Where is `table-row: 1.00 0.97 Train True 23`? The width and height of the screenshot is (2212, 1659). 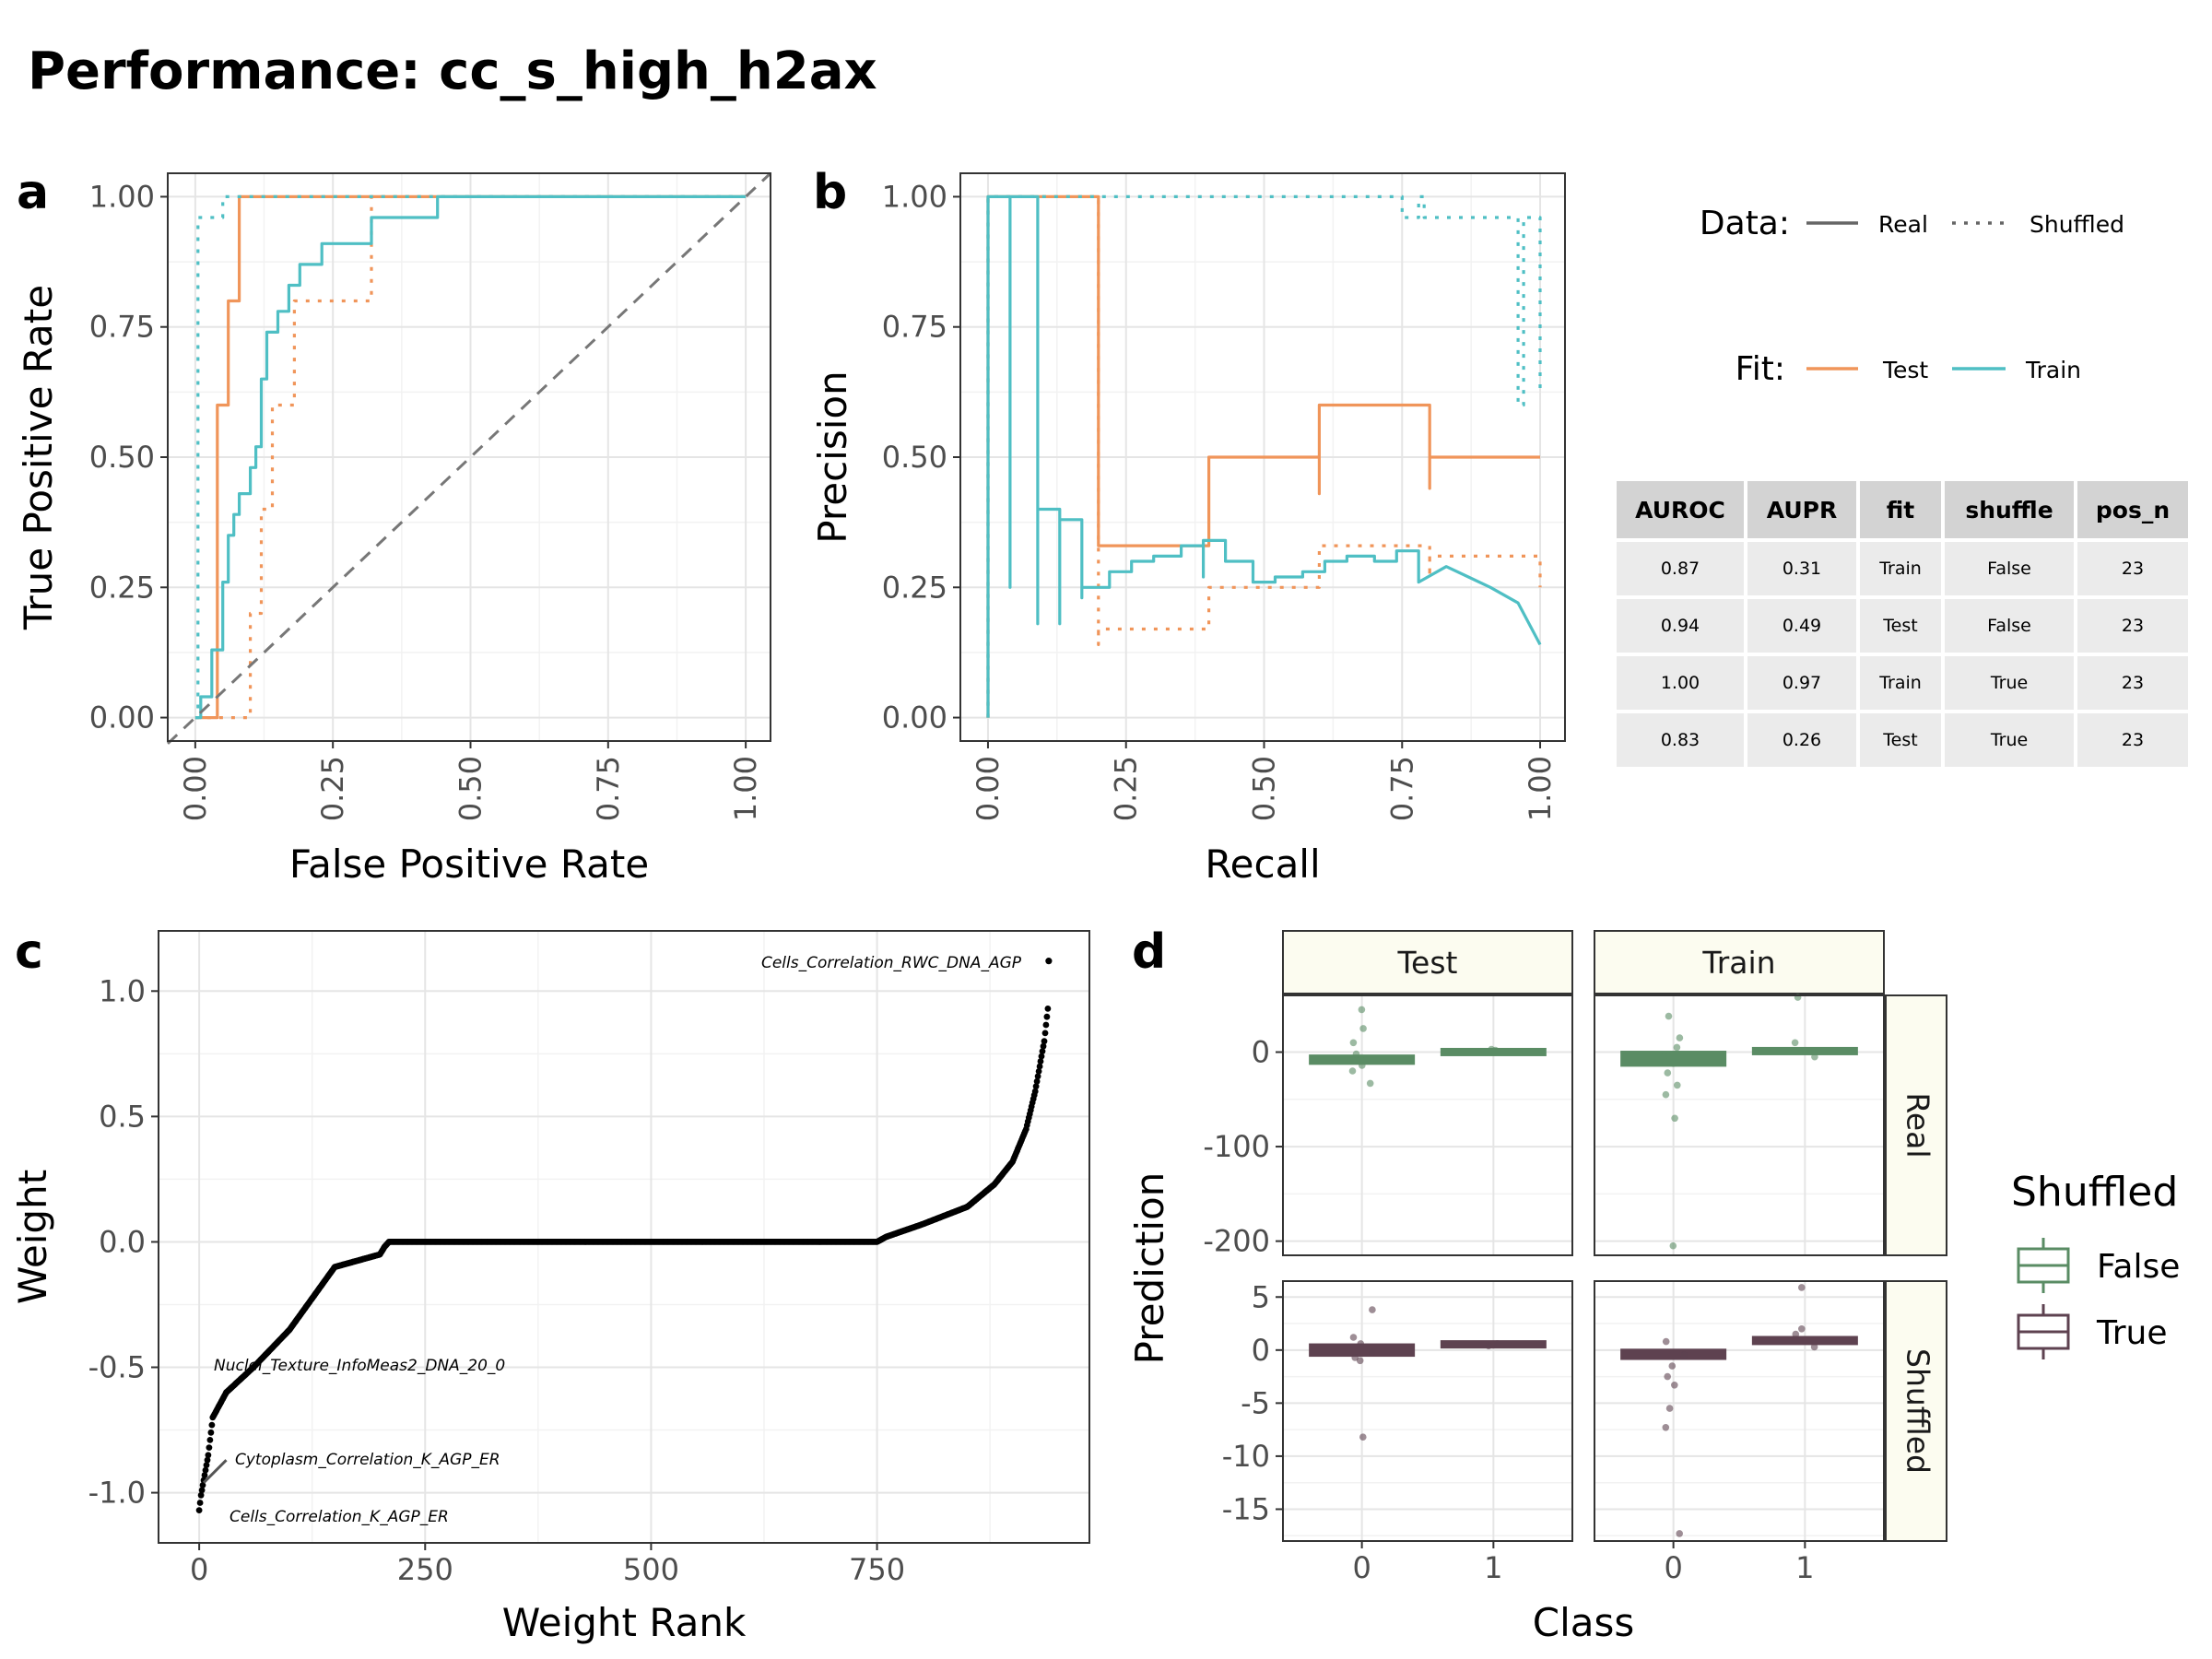
table-row: 1.00 0.97 Train True 23 is located at coordinates (1902, 683).